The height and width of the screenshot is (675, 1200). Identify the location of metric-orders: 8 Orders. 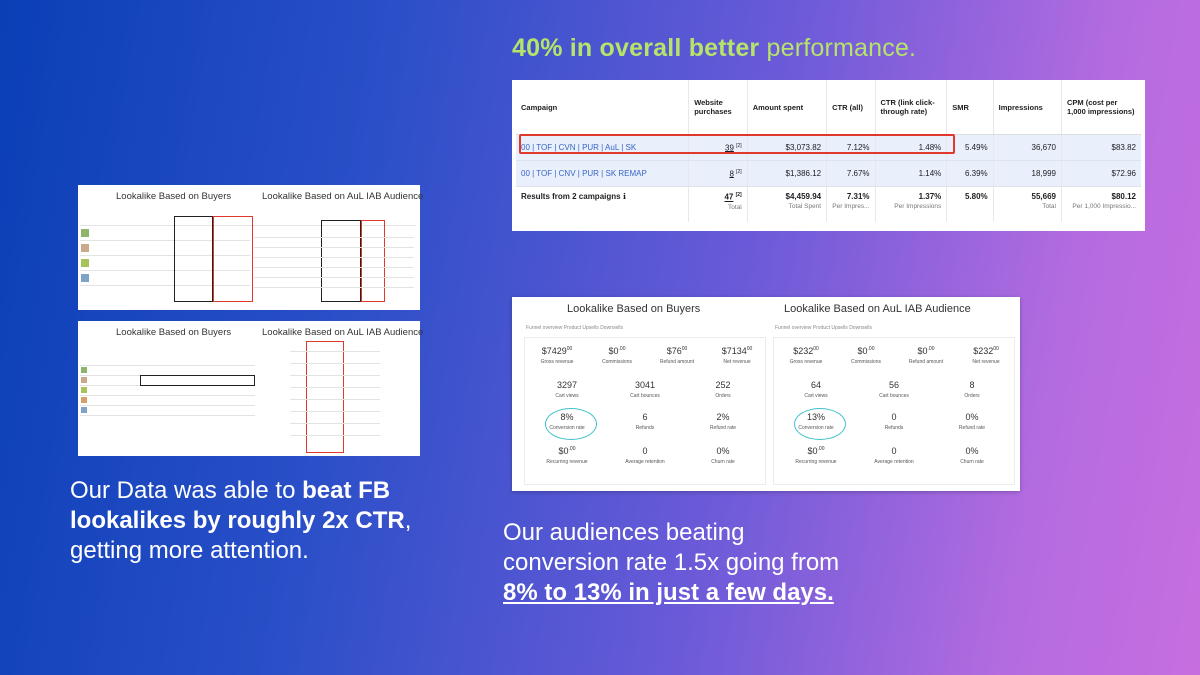
(972, 389).